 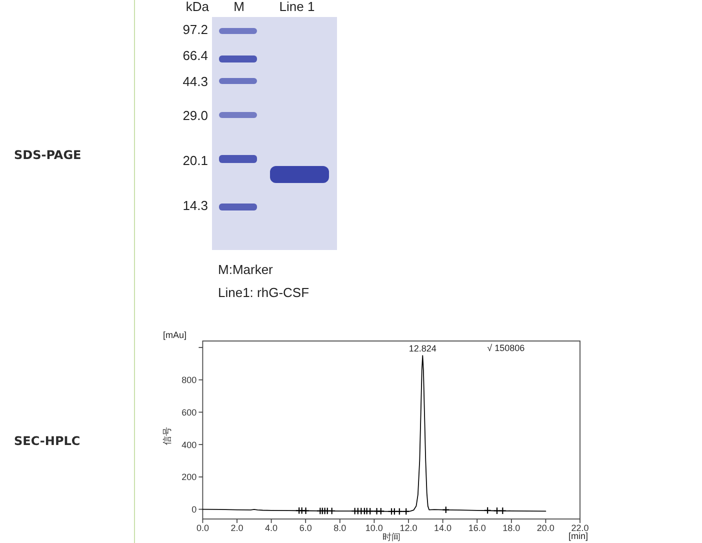 What do you see at coordinates (175, 335) in the screenshot?
I see `text: [mAu]` at bounding box center [175, 335].